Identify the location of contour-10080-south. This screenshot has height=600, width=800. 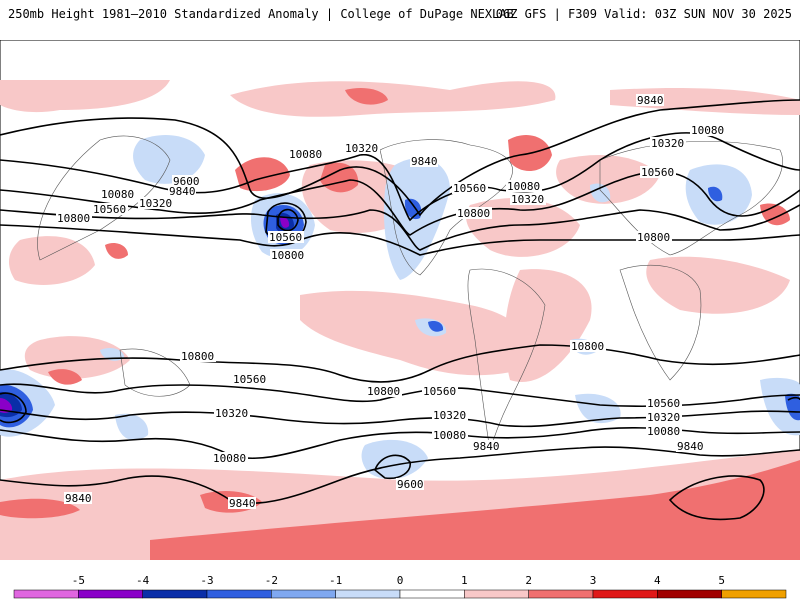
(400, 443).